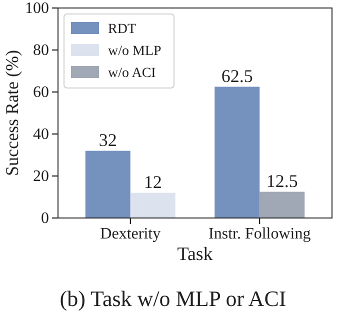 Image resolution: width=346 pixels, height=320 pixels. I want to click on data-label: 12.5, so click(282, 180).